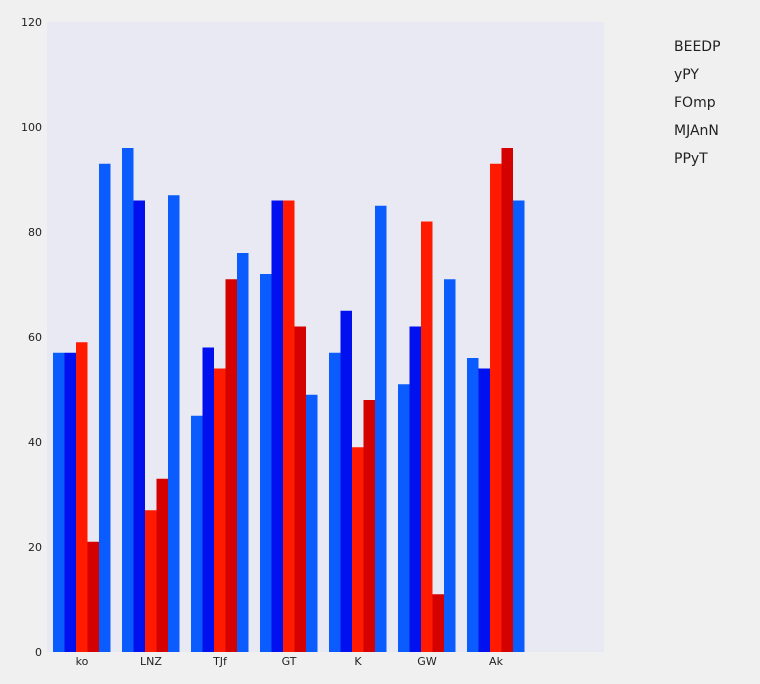 The image size is (760, 684). What do you see at coordinates (427, 661) in the screenshot?
I see `x-tick-label: GW` at bounding box center [427, 661].